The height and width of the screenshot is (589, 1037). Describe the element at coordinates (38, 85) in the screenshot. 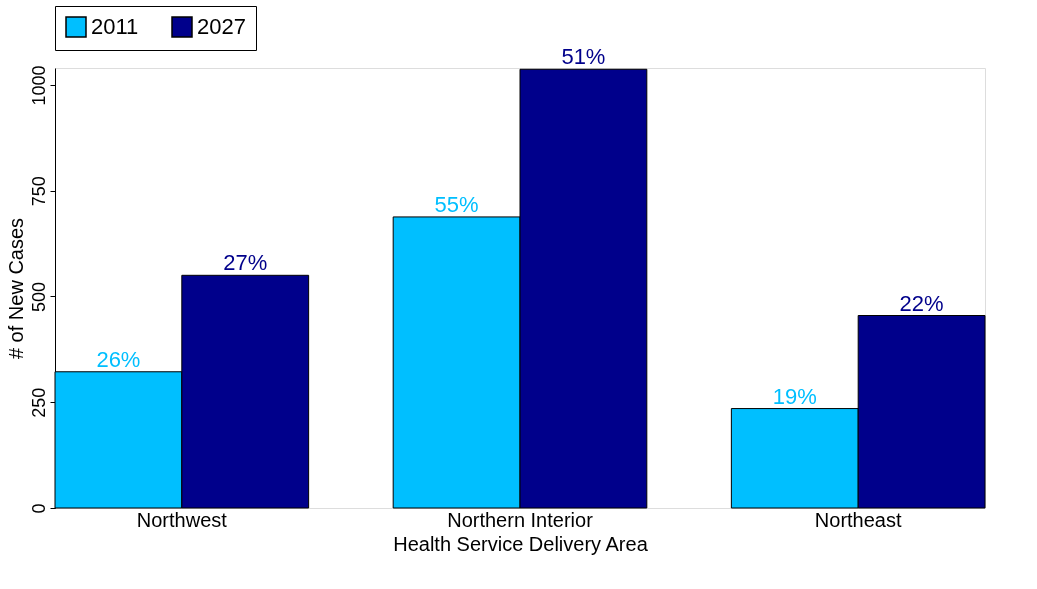

I see `y-tick-label: 1000` at that location.